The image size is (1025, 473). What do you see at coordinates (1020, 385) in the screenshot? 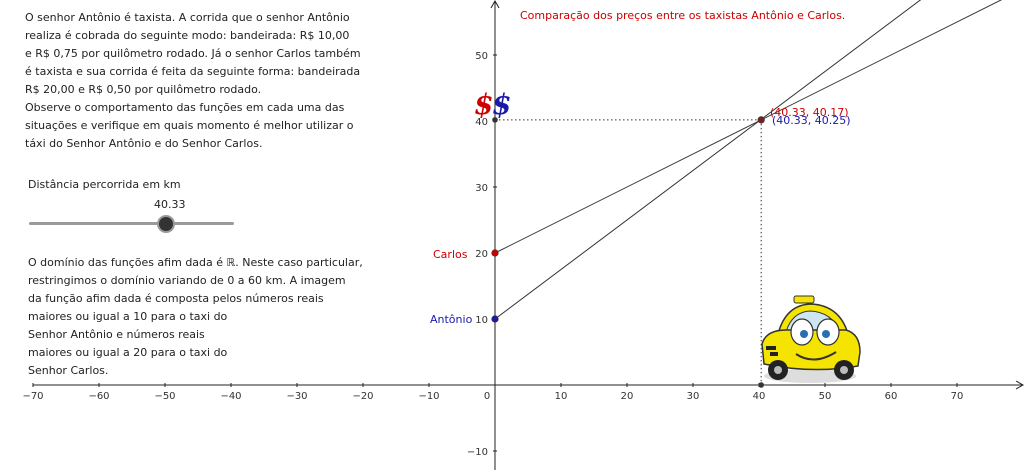
I see `x-axis-arrow` at bounding box center [1020, 385].